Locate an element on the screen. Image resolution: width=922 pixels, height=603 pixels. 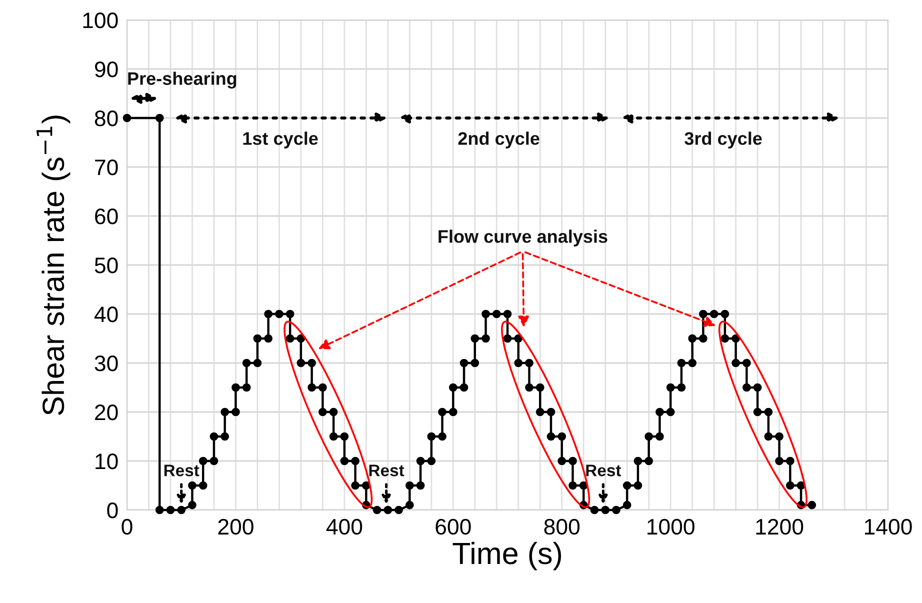
y-tick-label: 40 is located at coordinates (106, 314).